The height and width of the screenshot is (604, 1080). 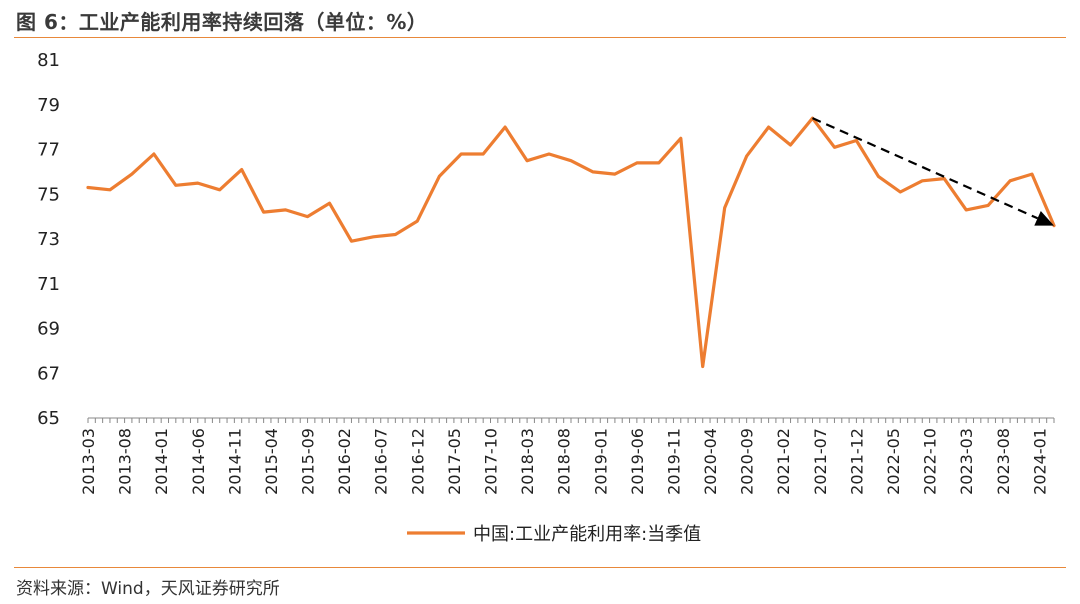 I want to click on x-tick-label: 2019-11, so click(x=673, y=461).